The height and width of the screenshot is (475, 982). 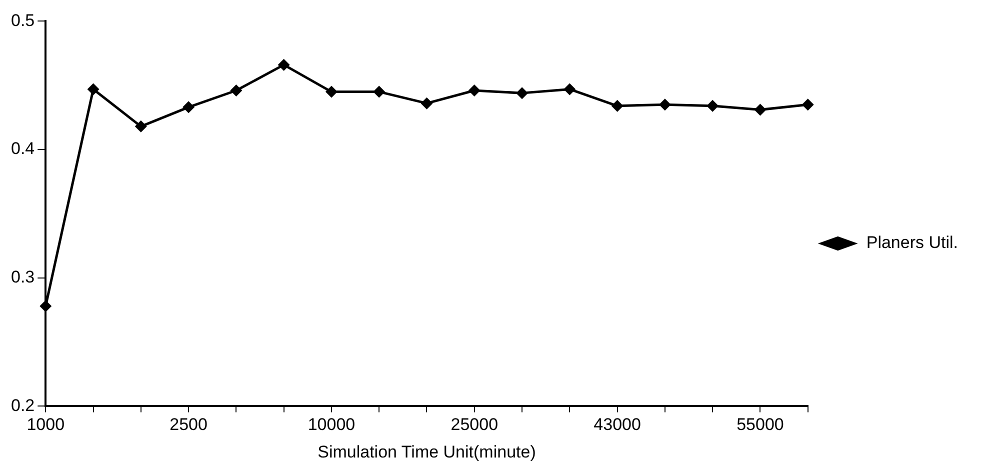 I want to click on x-axis-title: Simulation Time Unit(minute), so click(x=427, y=452).